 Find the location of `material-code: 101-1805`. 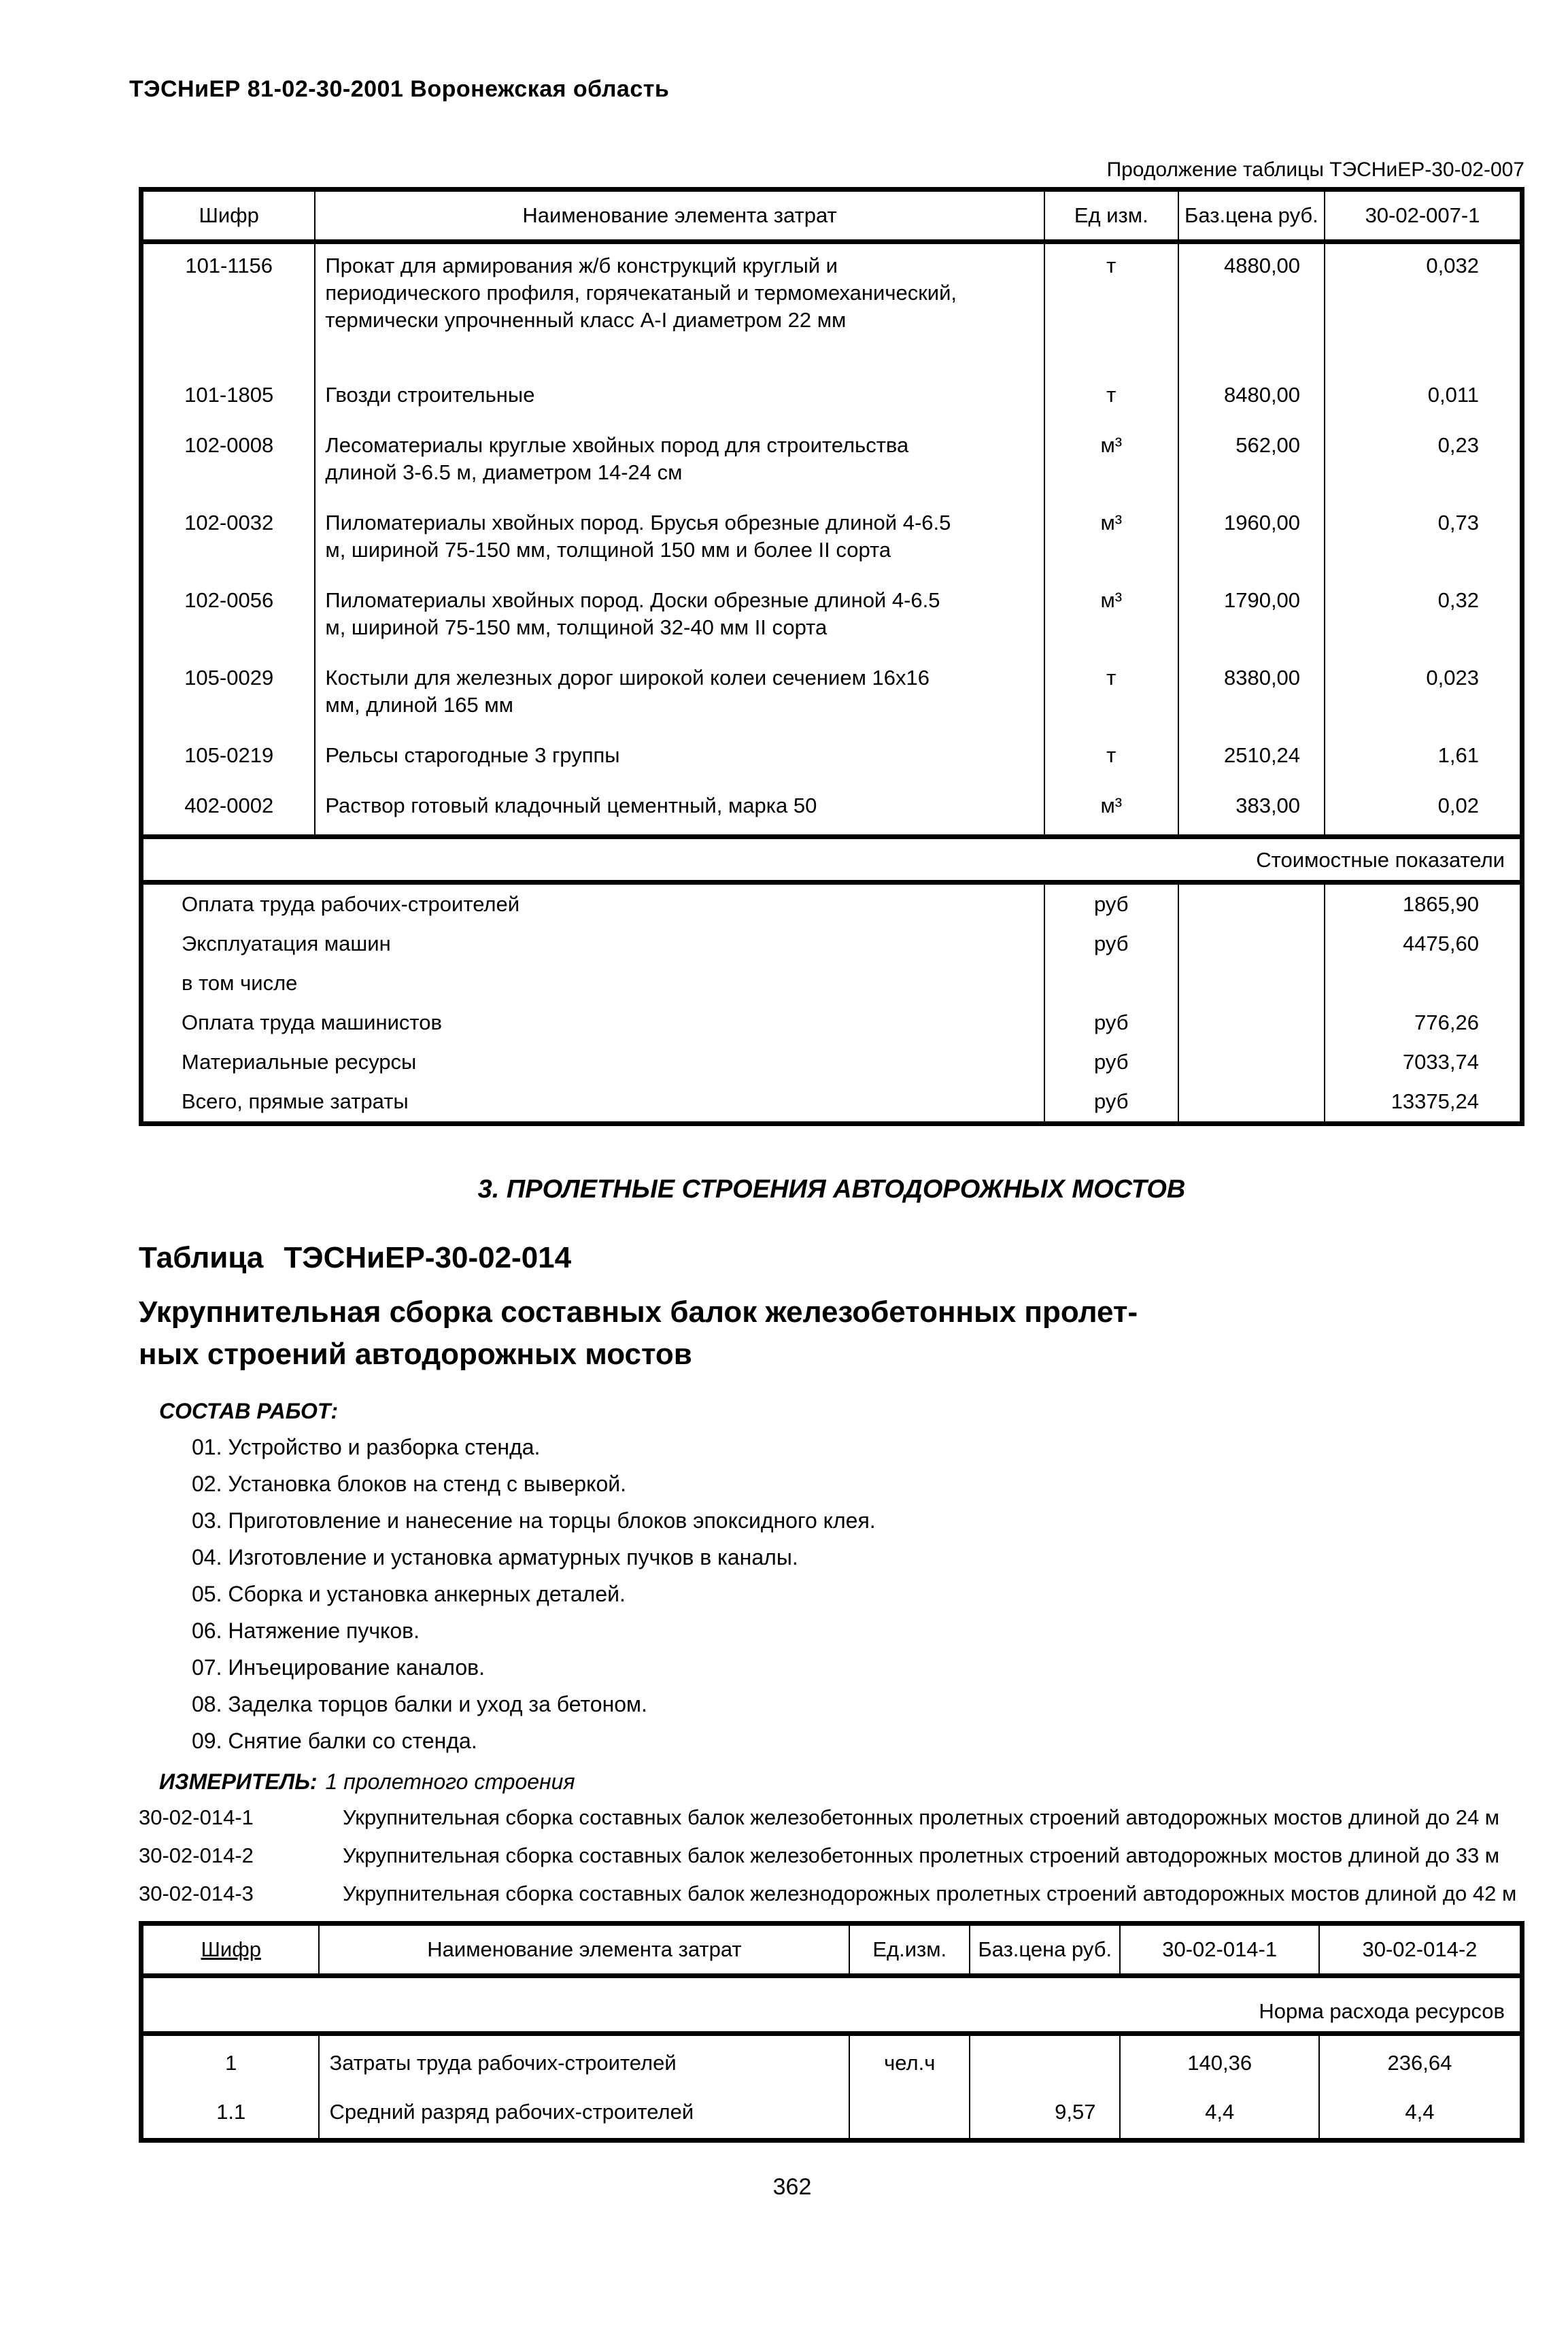

material-code: 101-1805 is located at coordinates (229, 395).